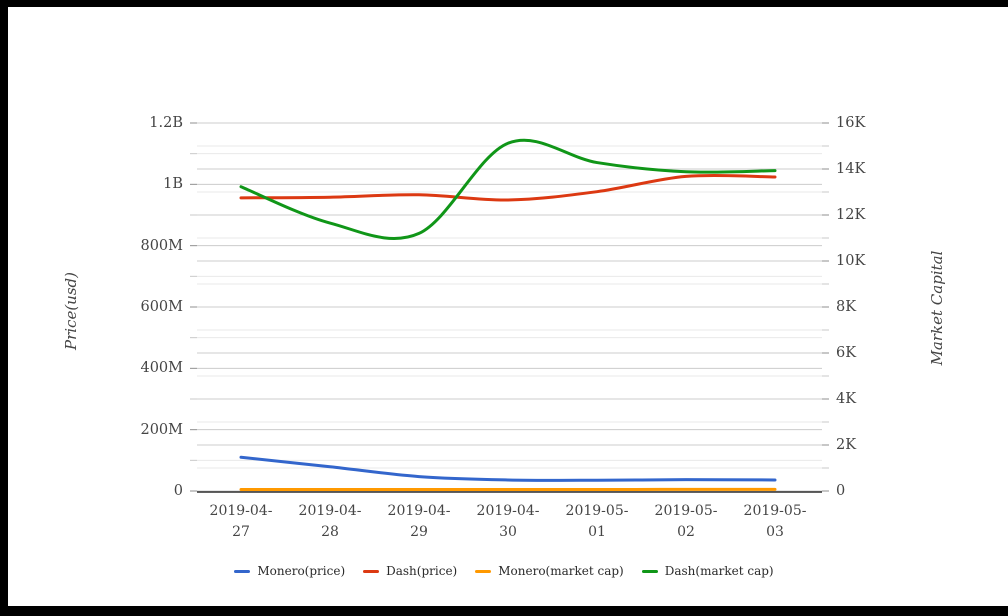 This screenshot has width=1008, height=616. I want to click on x-axis-tick-label: 2019-04- 27, so click(241, 521).